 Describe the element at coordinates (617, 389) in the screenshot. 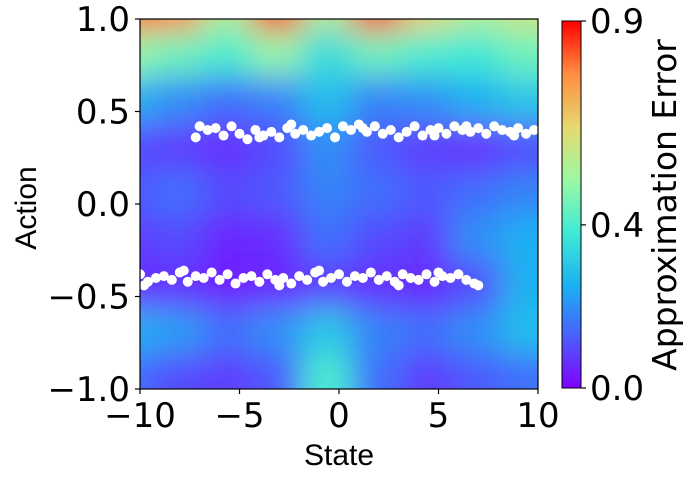

I see `colorbar-tick-label: 0.0` at that location.